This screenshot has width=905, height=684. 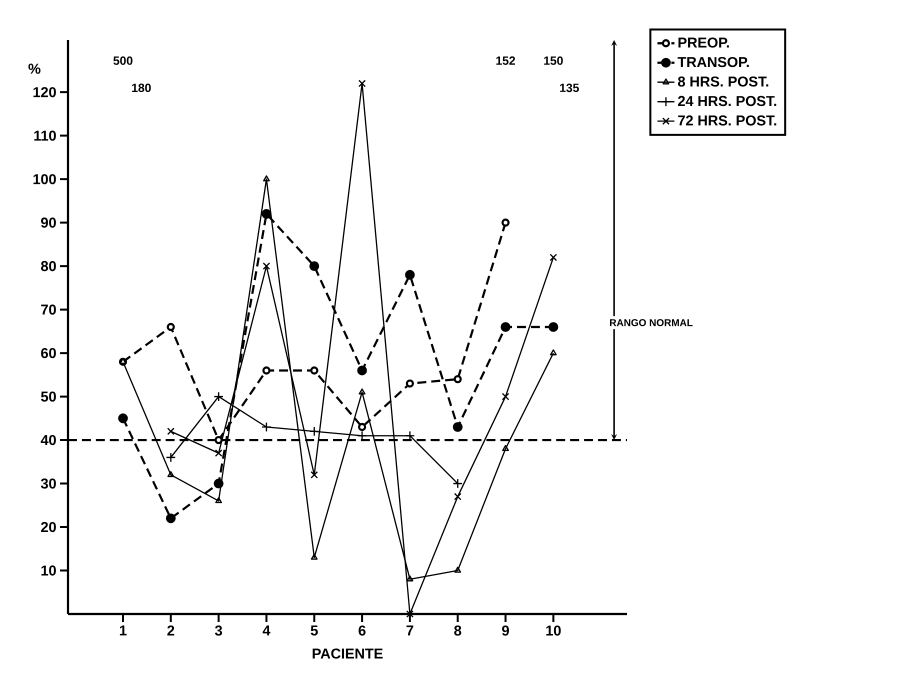 I want to click on legend-label: 24 HRS. POST., so click(x=727, y=101).